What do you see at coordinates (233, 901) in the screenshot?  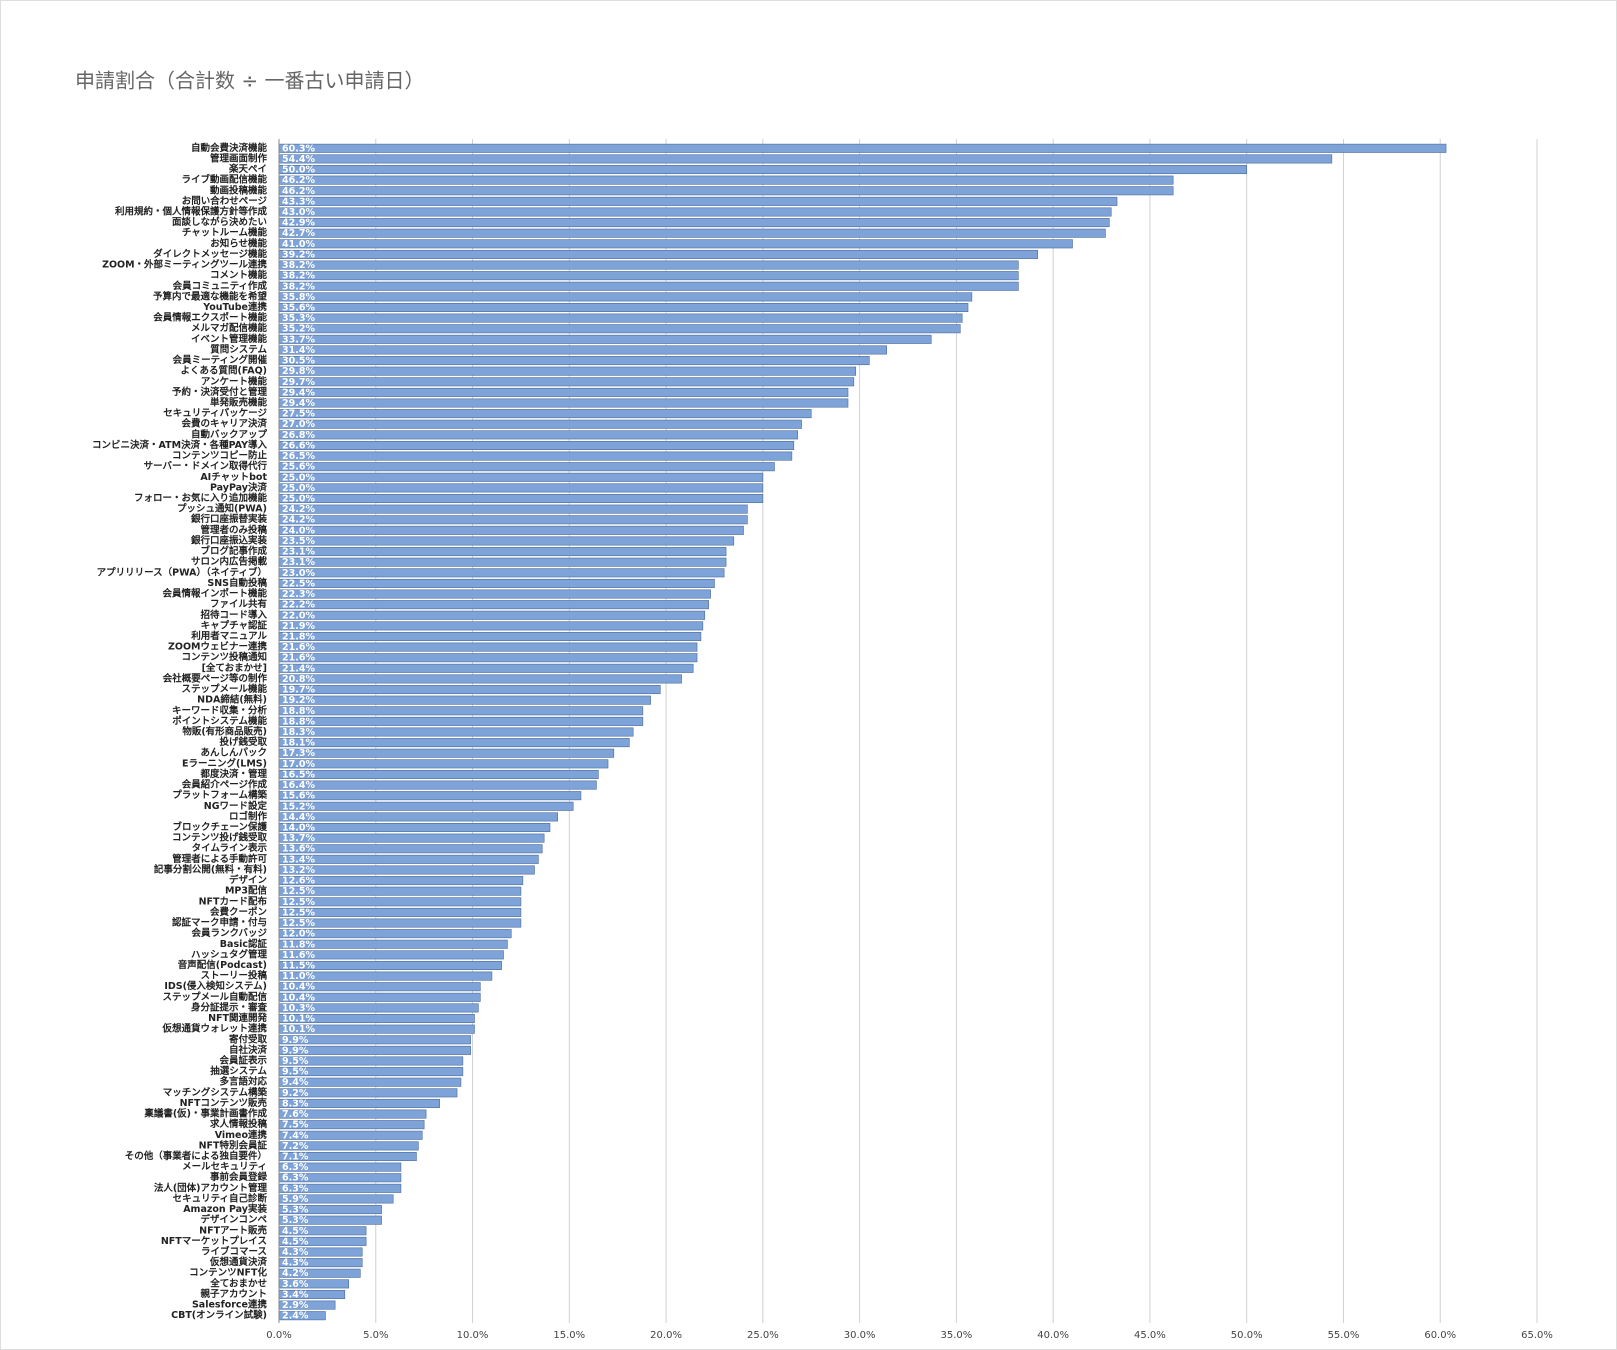 I see `y-tick-label: NFTカード配布` at bounding box center [233, 901].